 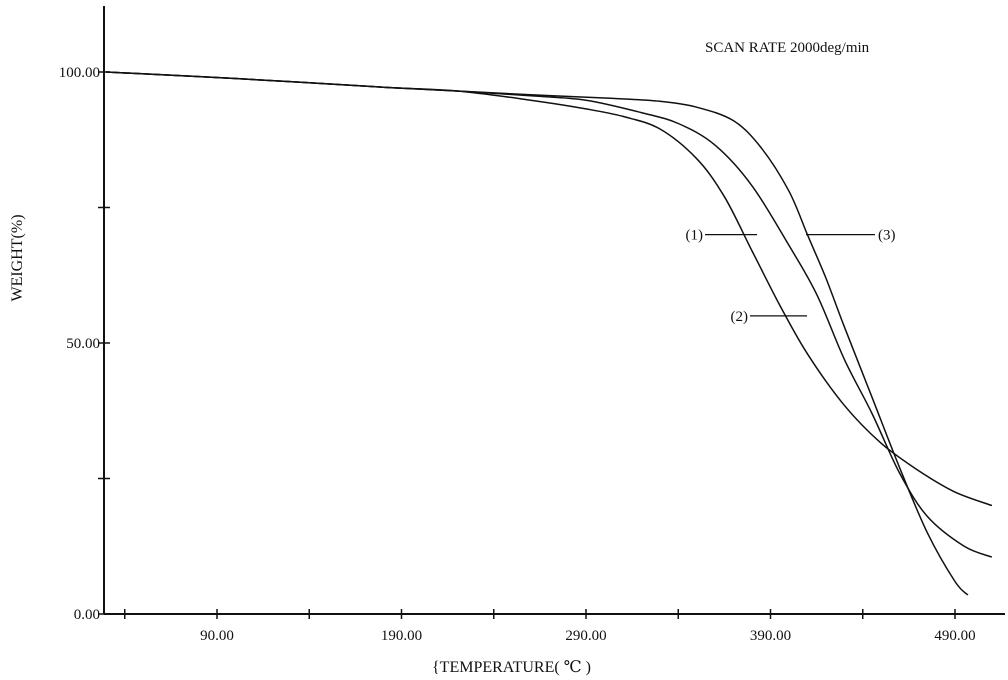 I want to click on series-labels: (1) (2) (3), so click(x=791, y=276).